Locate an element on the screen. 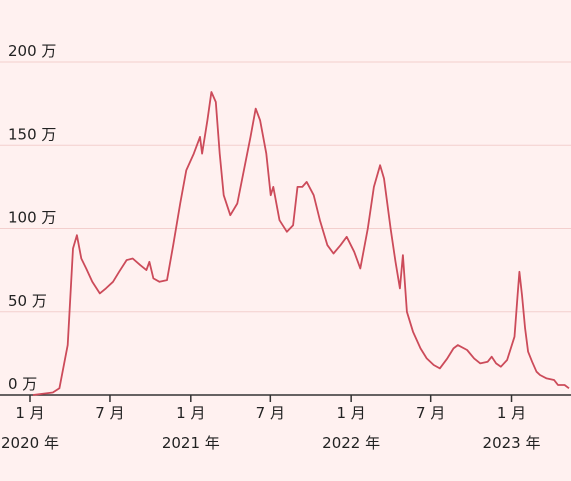 This screenshot has width=571, height=481. y-tick-label: 100 万 is located at coordinates (32, 218).